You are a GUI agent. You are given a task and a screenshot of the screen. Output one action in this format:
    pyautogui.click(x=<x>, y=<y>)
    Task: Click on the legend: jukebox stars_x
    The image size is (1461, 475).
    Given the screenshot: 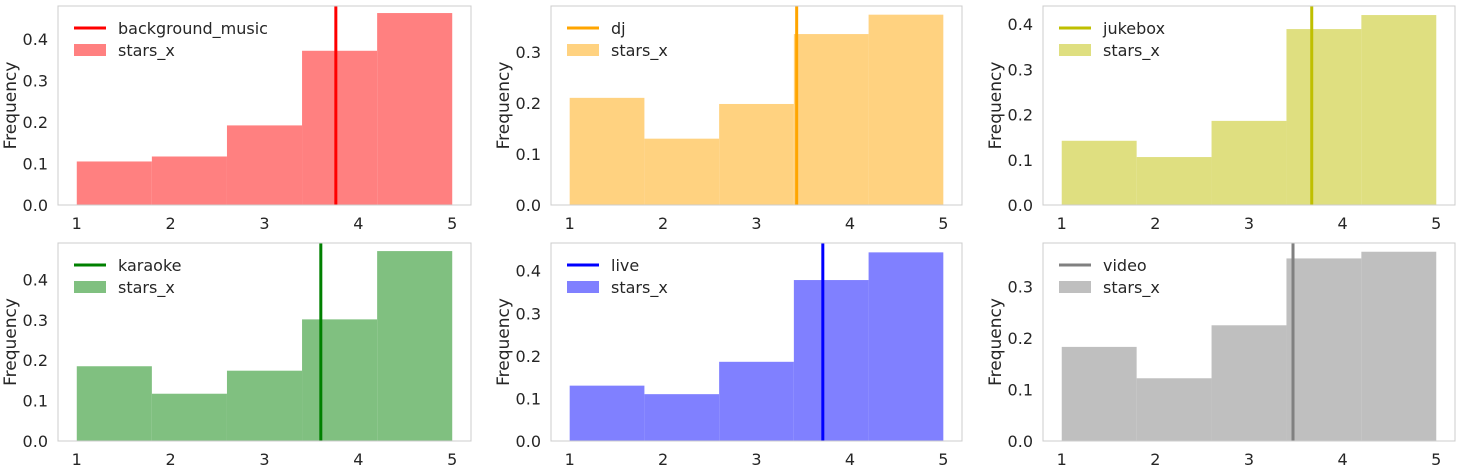 What is the action you would take?
    pyautogui.click(x=1112, y=40)
    